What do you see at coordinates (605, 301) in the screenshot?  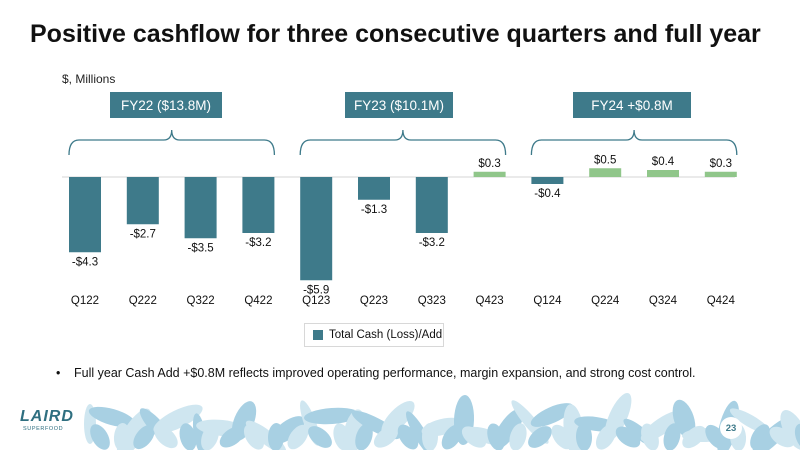 I see `tick-label-q224: Q224` at bounding box center [605, 301].